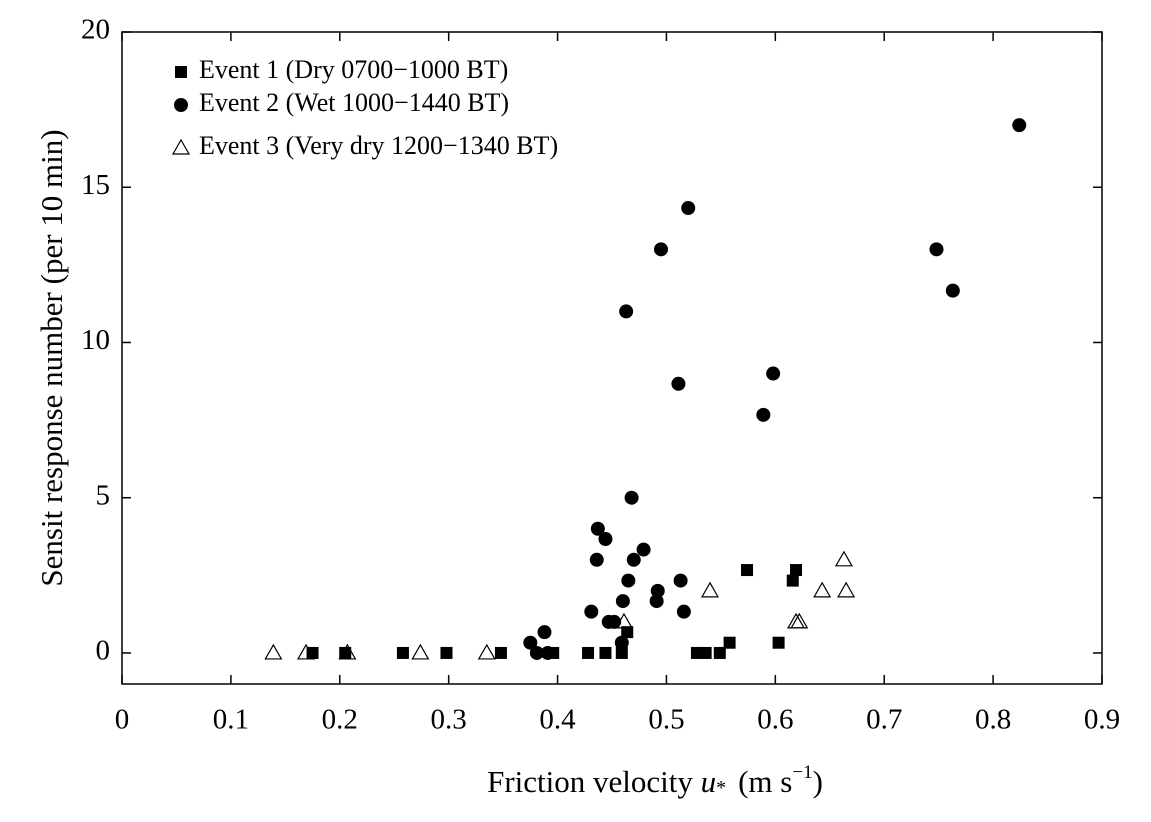  Describe the element at coordinates (95, 185) in the screenshot. I see `y-tick-label: 15` at that location.